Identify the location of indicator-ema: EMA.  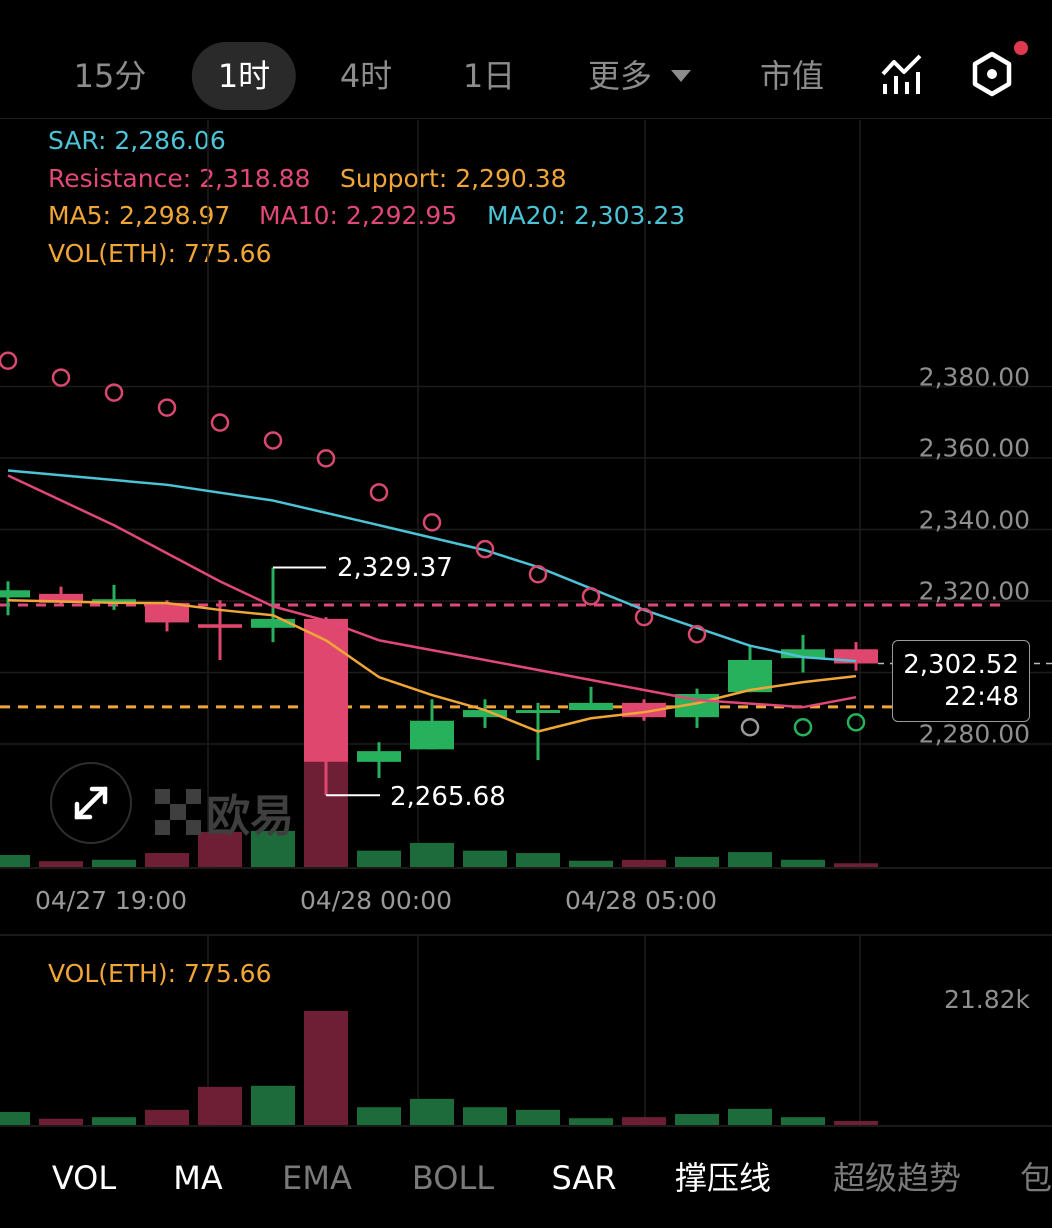
(317, 1178).